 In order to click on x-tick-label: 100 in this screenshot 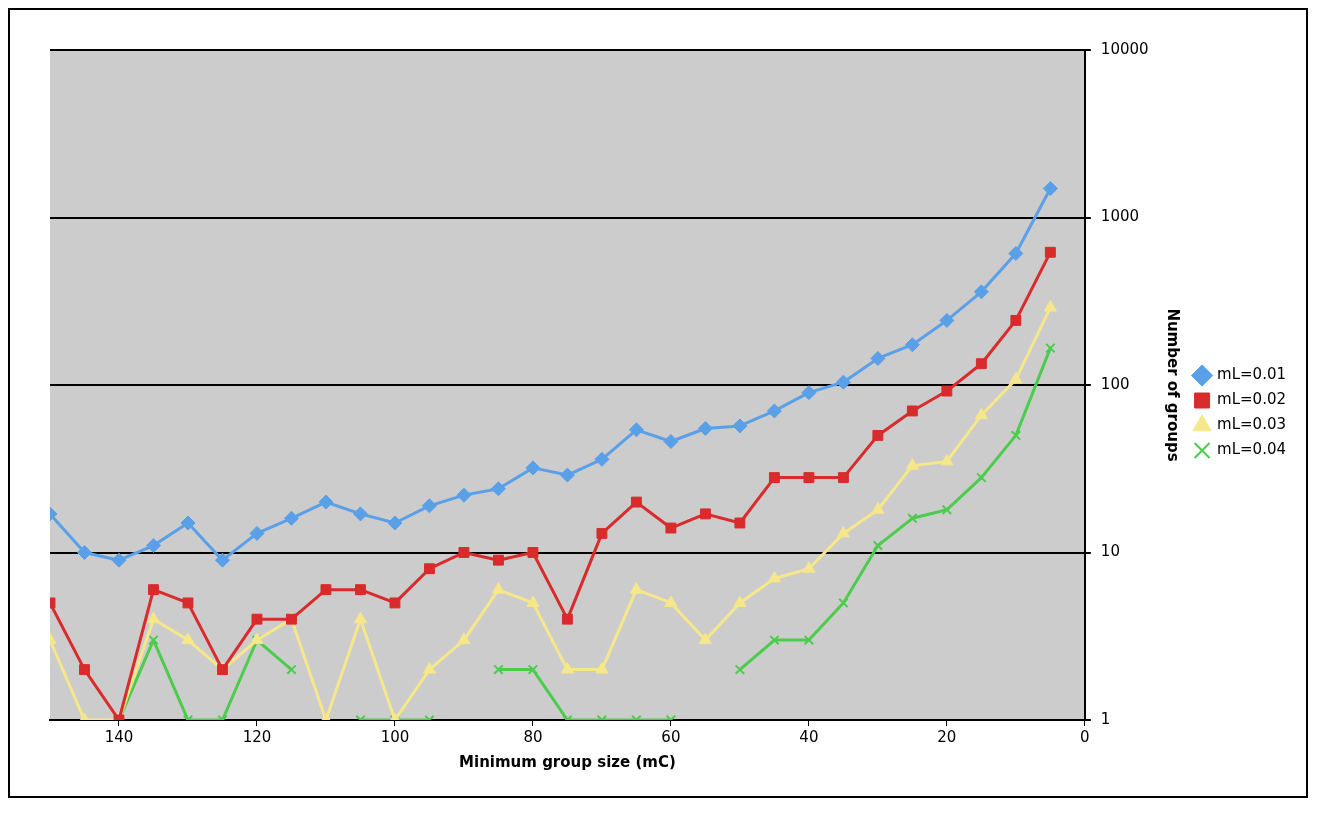, I will do `click(395, 736)`.